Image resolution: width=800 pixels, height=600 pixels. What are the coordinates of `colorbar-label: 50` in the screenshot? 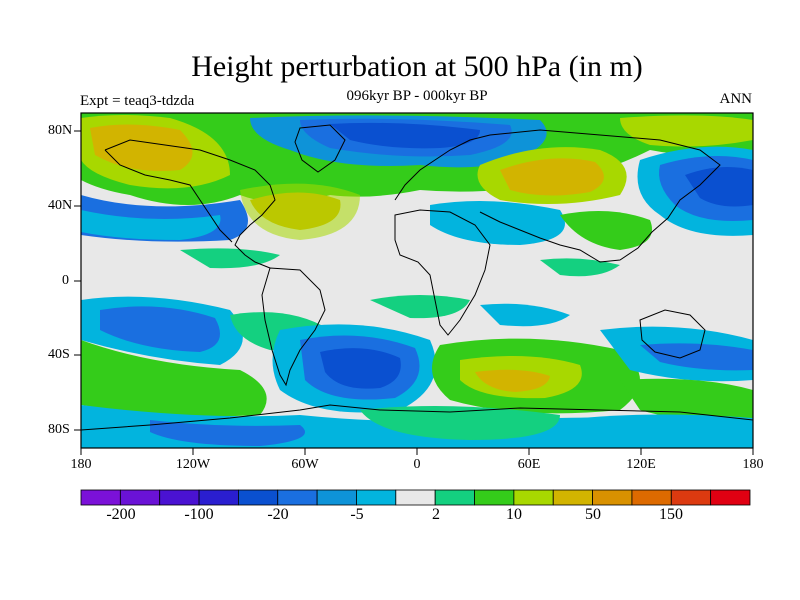 It's located at (593, 514).